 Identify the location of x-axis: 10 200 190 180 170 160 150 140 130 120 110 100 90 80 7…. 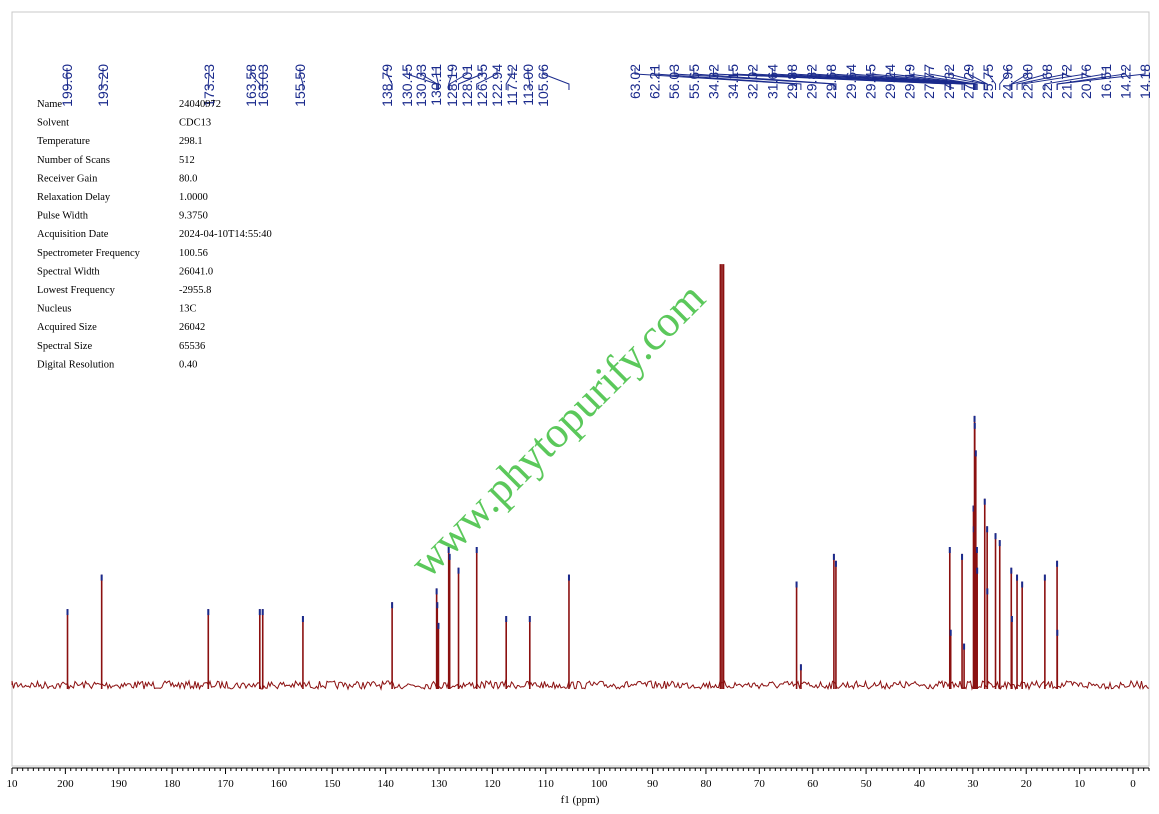
(578, 778).